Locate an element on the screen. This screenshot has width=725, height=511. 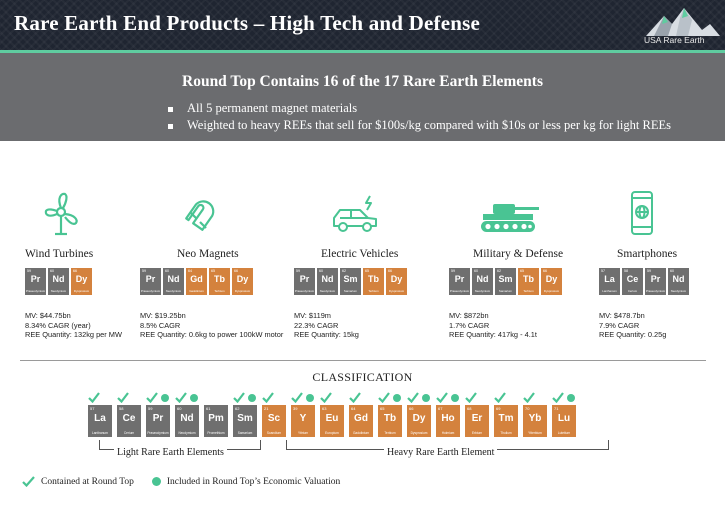
logo-text: USA Rare Earth is located at coordinates (674, 40).